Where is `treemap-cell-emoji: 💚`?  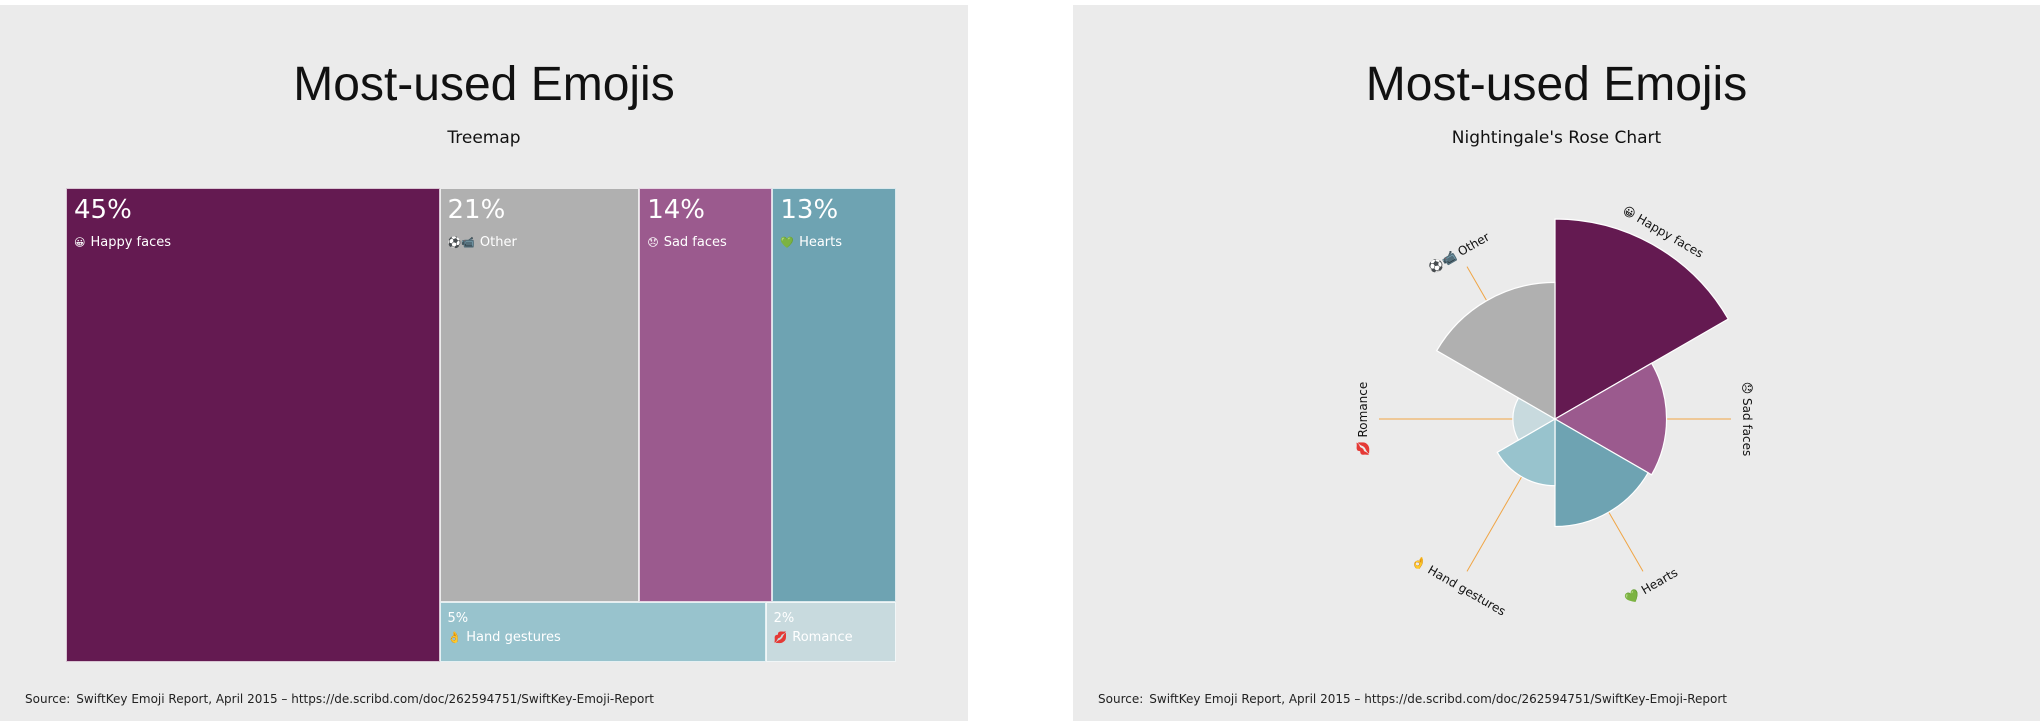
treemap-cell-emoji: 💚 is located at coordinates (787, 242).